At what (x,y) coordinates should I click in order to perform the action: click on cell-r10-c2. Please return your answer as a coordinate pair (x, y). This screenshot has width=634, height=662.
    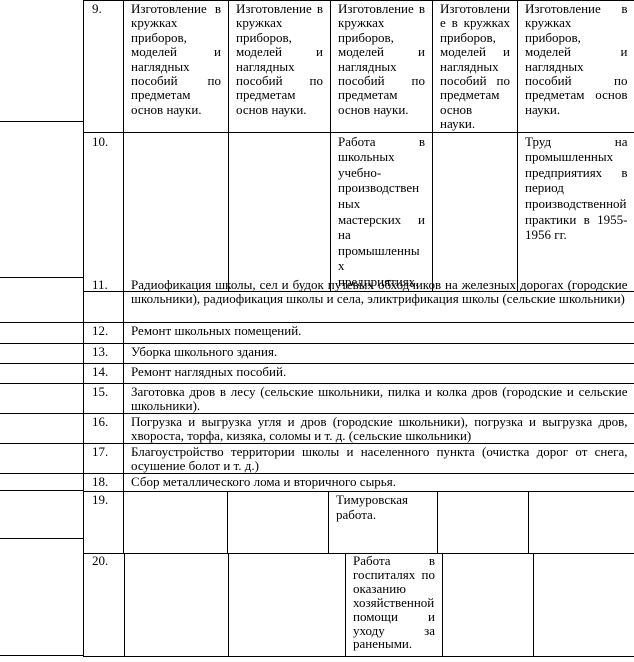
    Looking at the image, I should click on (279, 212).